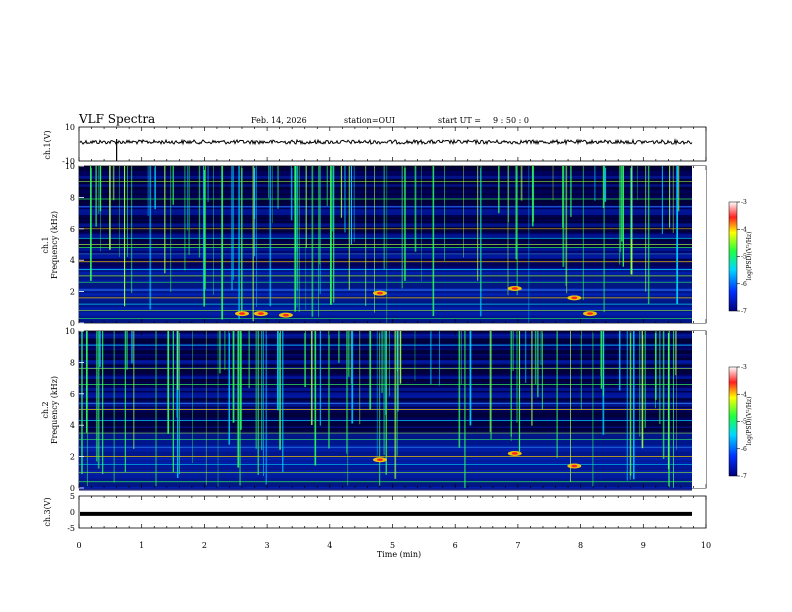 The image size is (792, 612). I want to click on ch3-ytick-label: 0, so click(72, 512).